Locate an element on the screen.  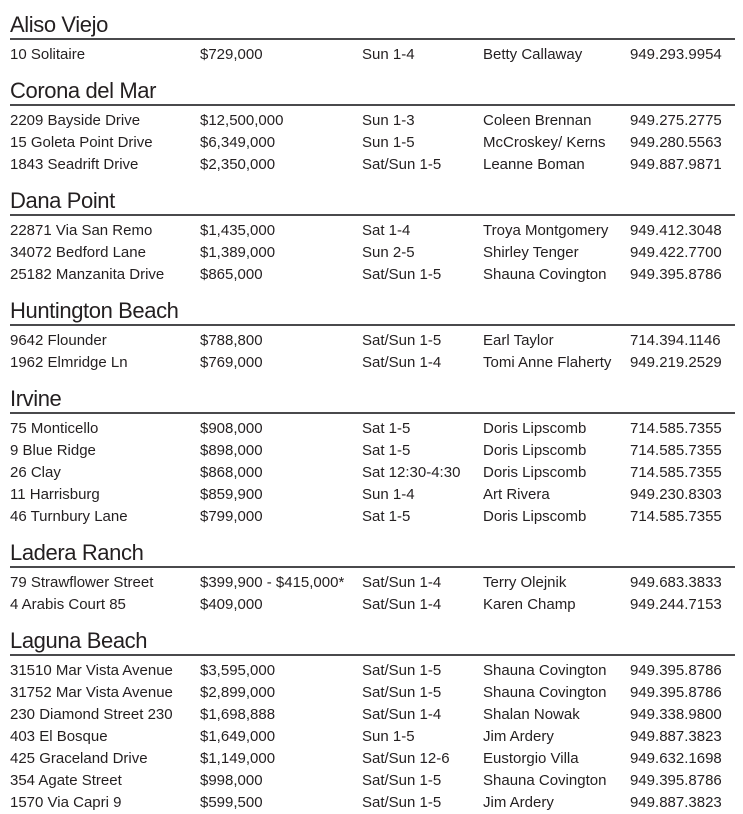
listing-address: 1843 Seadrift Drive is located at coordinates (74, 164).